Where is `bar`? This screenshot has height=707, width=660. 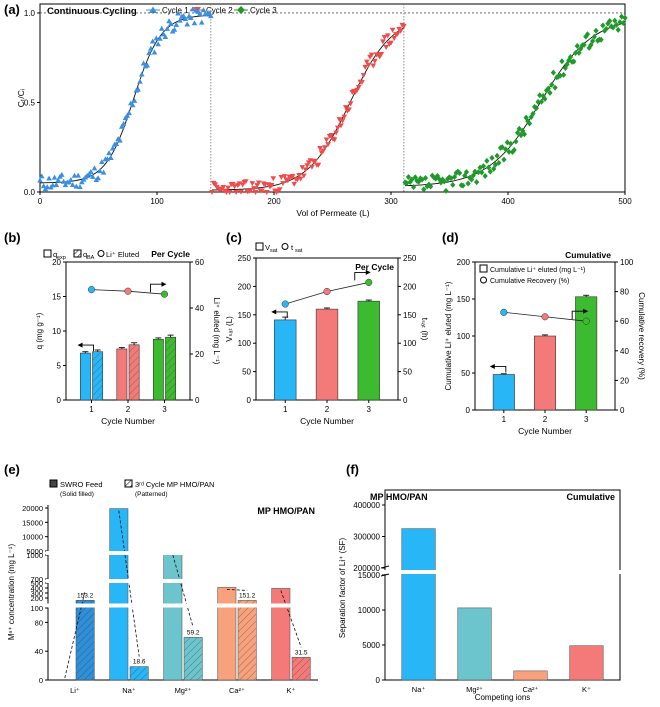
bar is located at coordinates (545, 373).